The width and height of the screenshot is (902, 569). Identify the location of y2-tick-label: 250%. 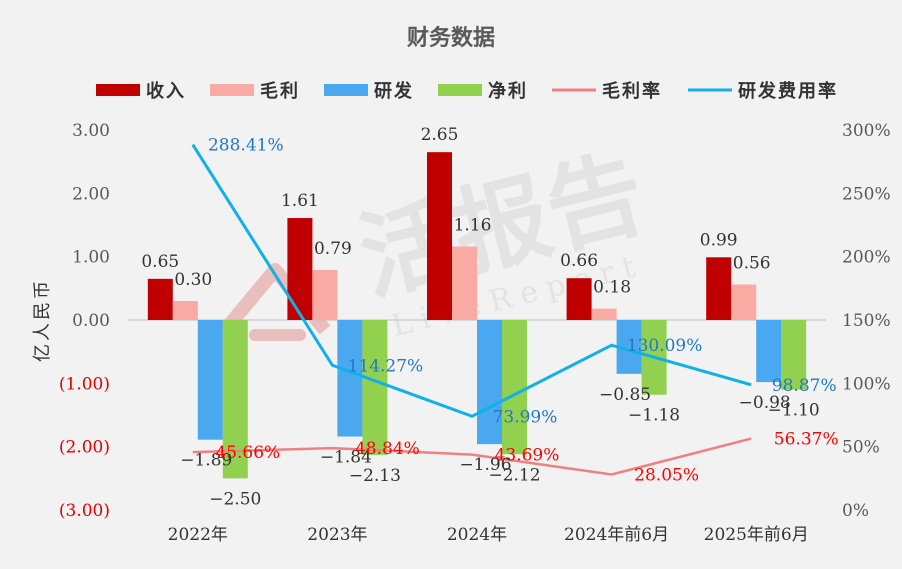
(866, 194).